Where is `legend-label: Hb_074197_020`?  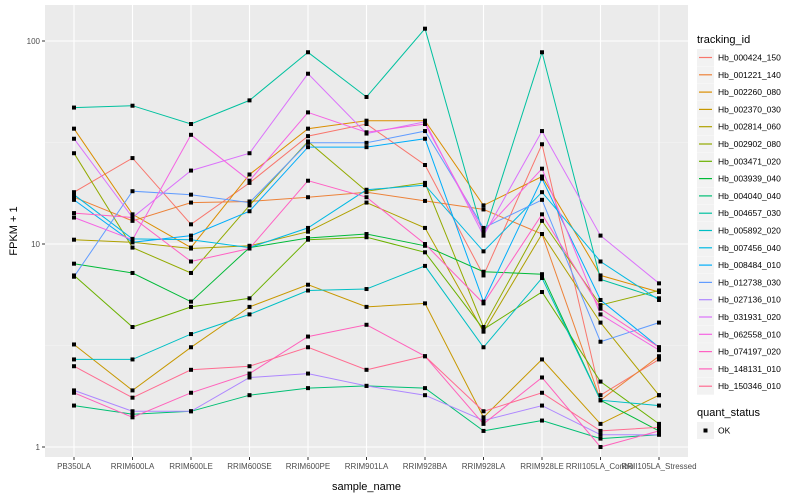
legend-label: Hb_074197_020 is located at coordinates (749, 352).